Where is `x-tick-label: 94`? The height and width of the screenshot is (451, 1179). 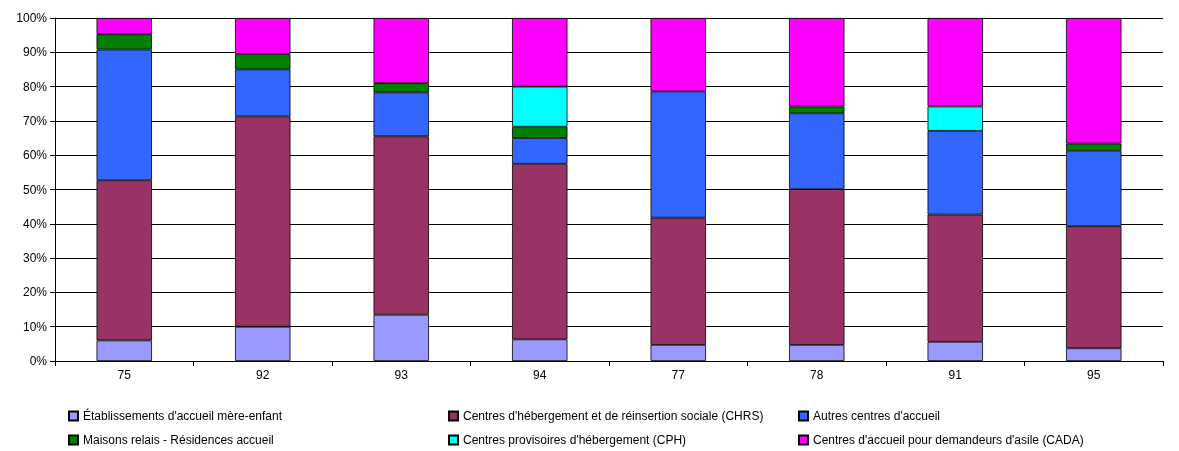 x-tick-label: 94 is located at coordinates (540, 375).